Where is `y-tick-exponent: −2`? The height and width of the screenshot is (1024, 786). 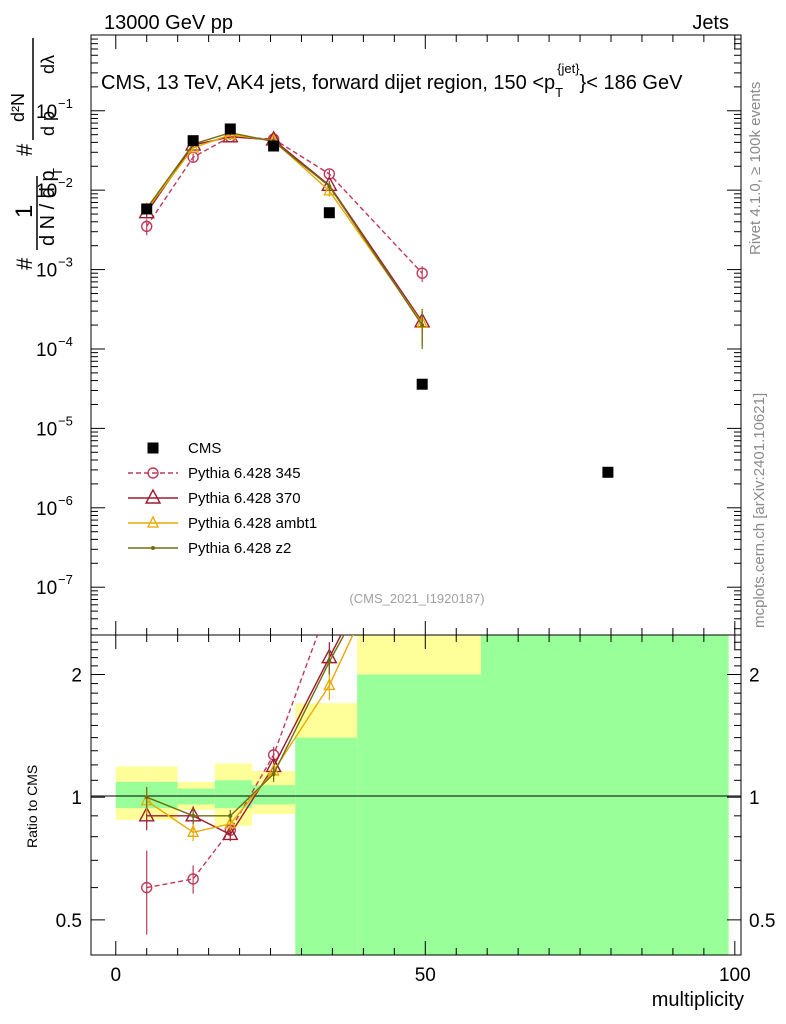
y-tick-exponent: −2 is located at coordinates (65, 182).